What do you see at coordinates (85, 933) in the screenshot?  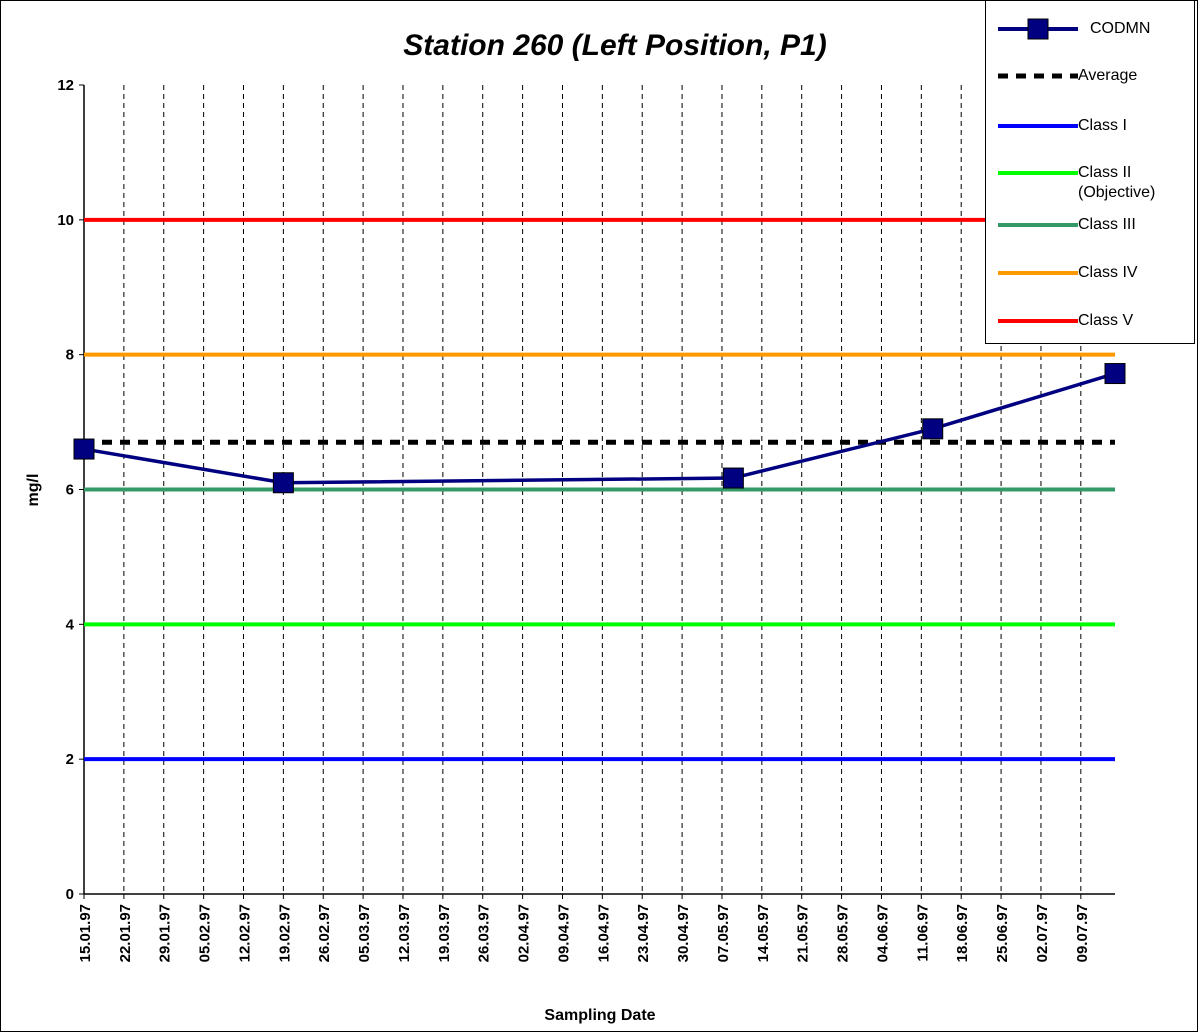 I see `x-tick-label: 15.01.97` at bounding box center [85, 933].